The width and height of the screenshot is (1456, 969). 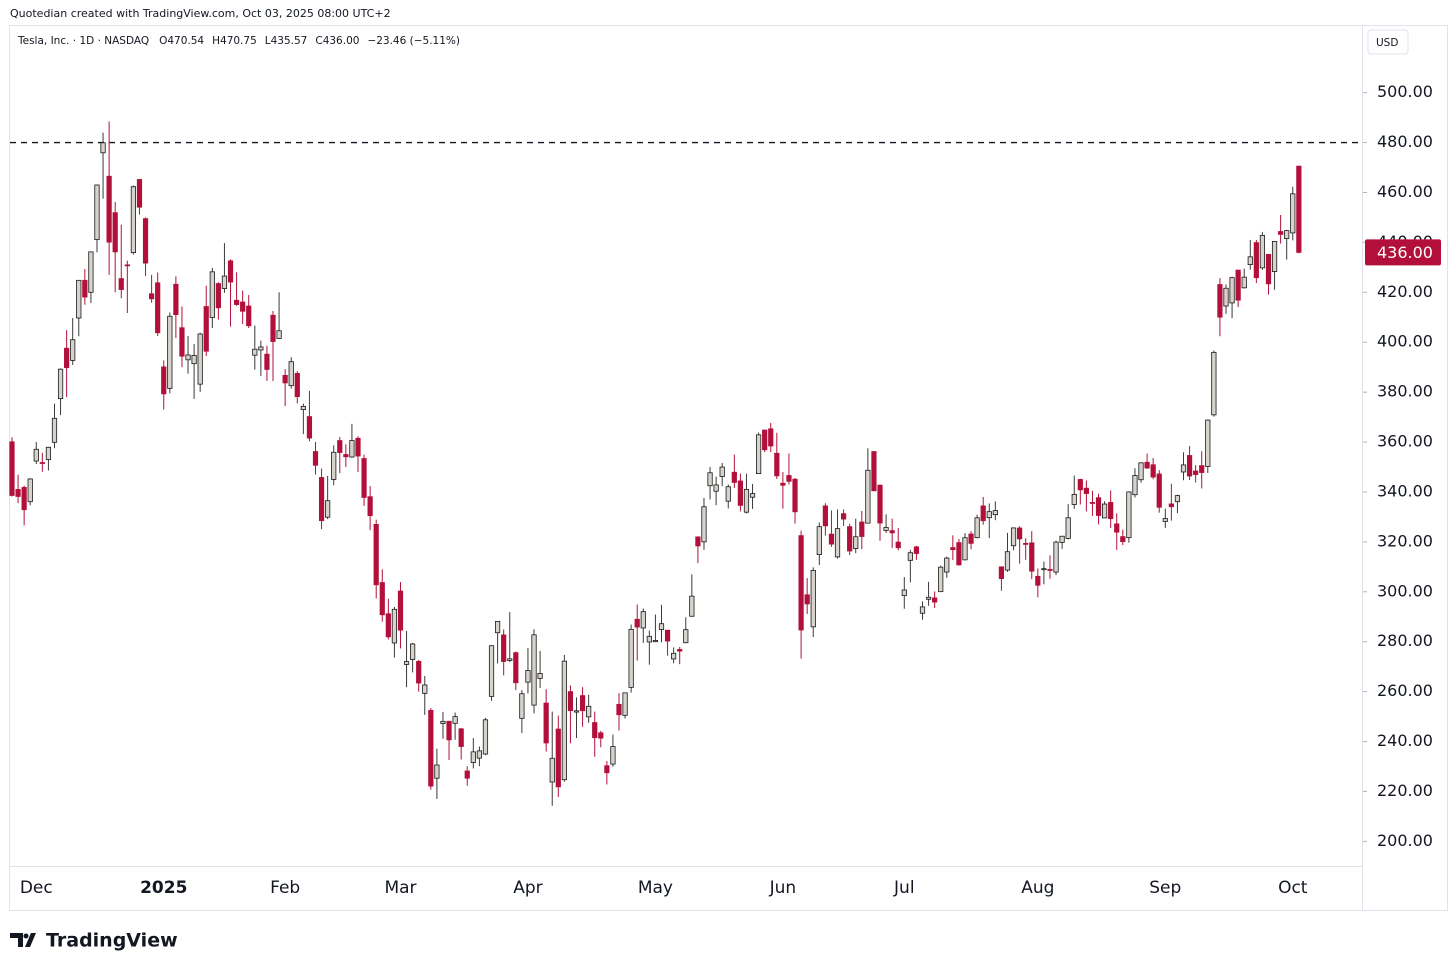 I want to click on legend-value: H470.75, so click(x=234, y=41).